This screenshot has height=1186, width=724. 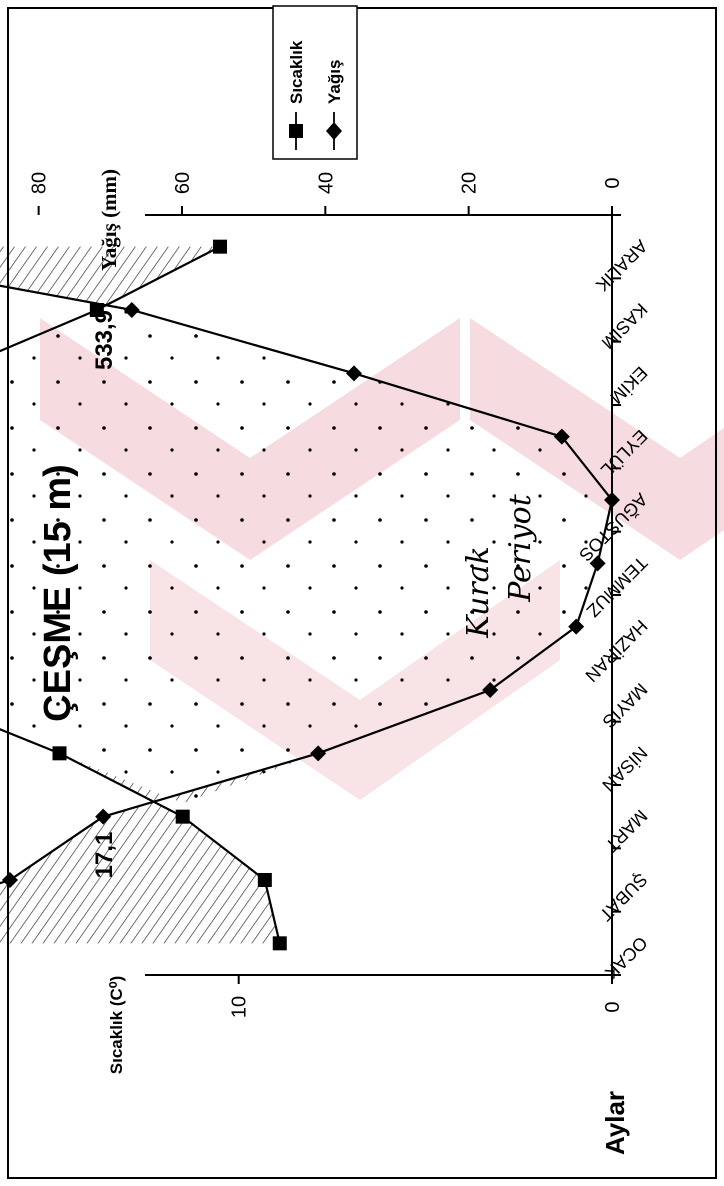 I want to click on month-label-3: MART, so click(x=626, y=831).